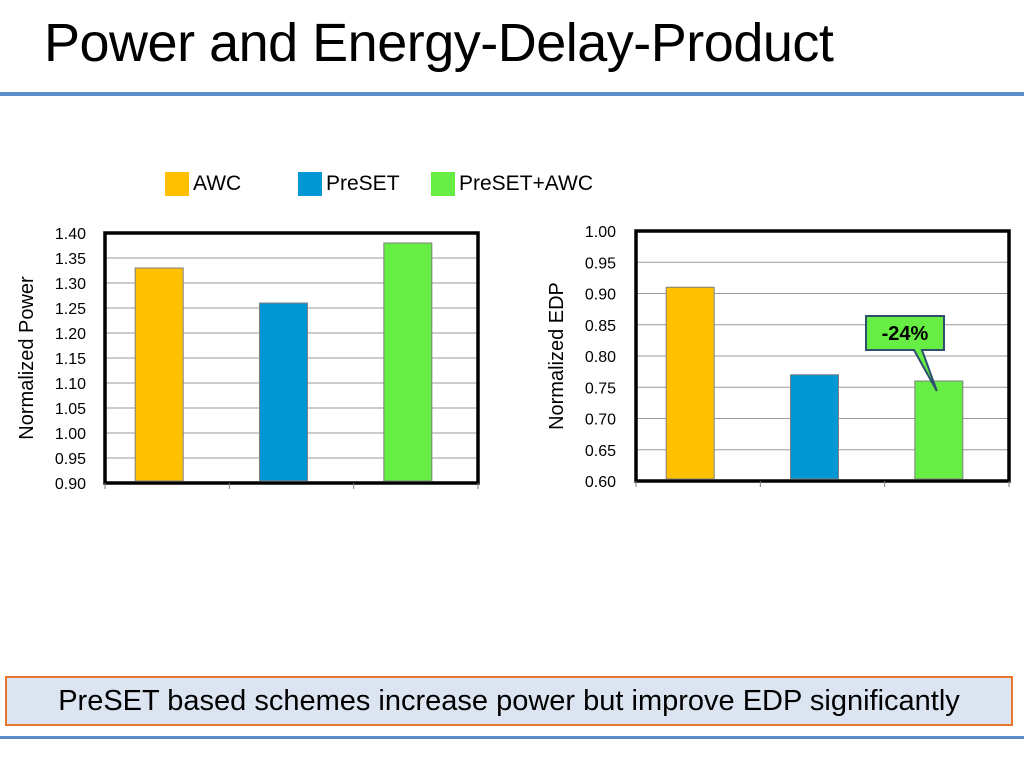 The height and width of the screenshot is (768, 1024). What do you see at coordinates (70, 234) in the screenshot?
I see `power-ytick-label: 1.40` at bounding box center [70, 234].